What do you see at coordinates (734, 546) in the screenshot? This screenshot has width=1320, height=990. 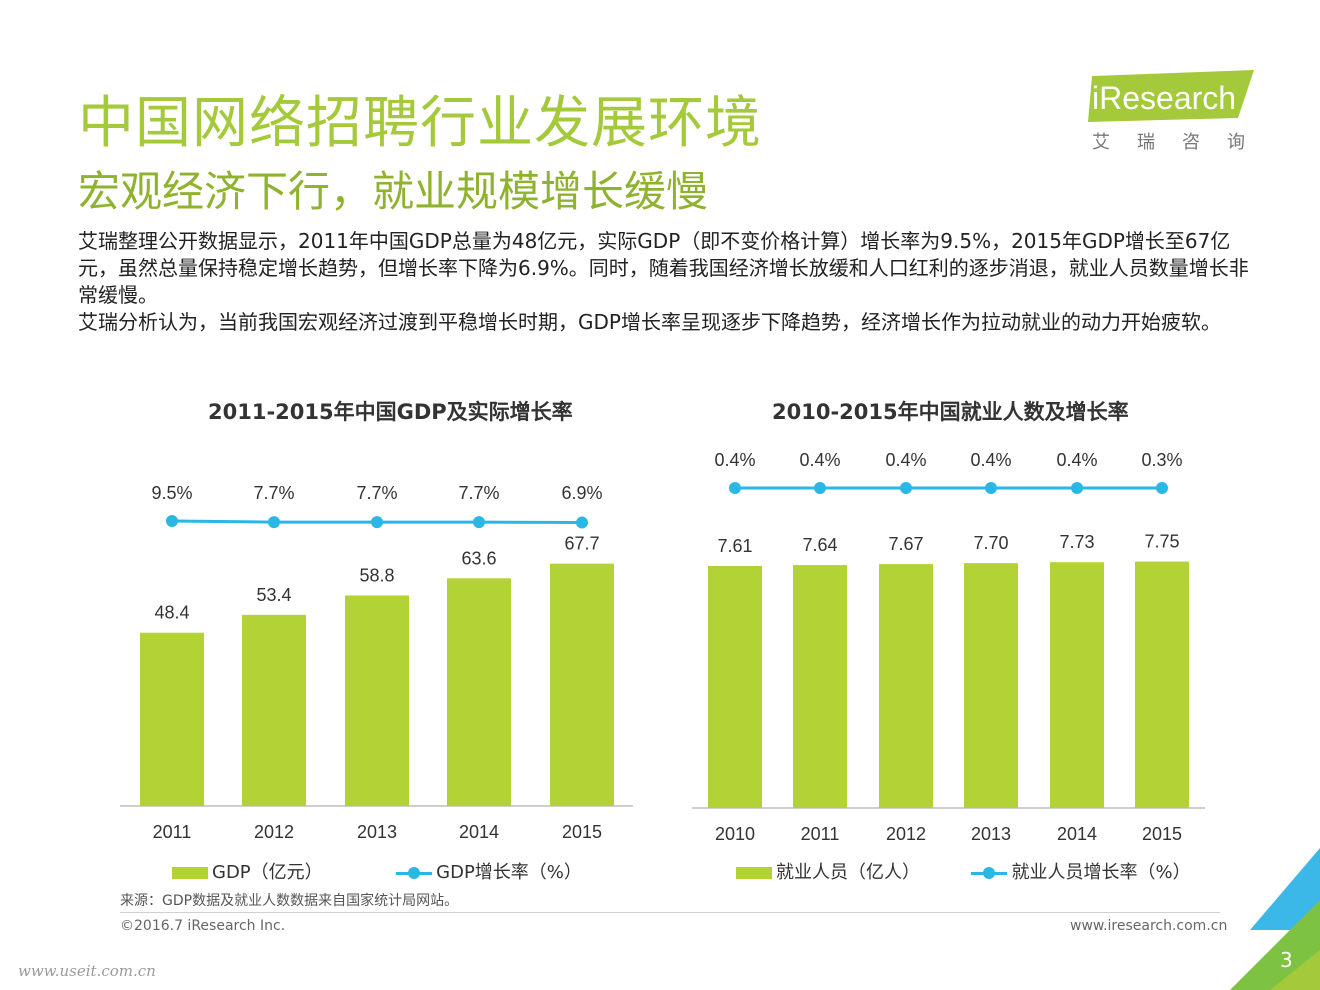 I see `chart2-bar-label-2010: 7.61` at bounding box center [734, 546].